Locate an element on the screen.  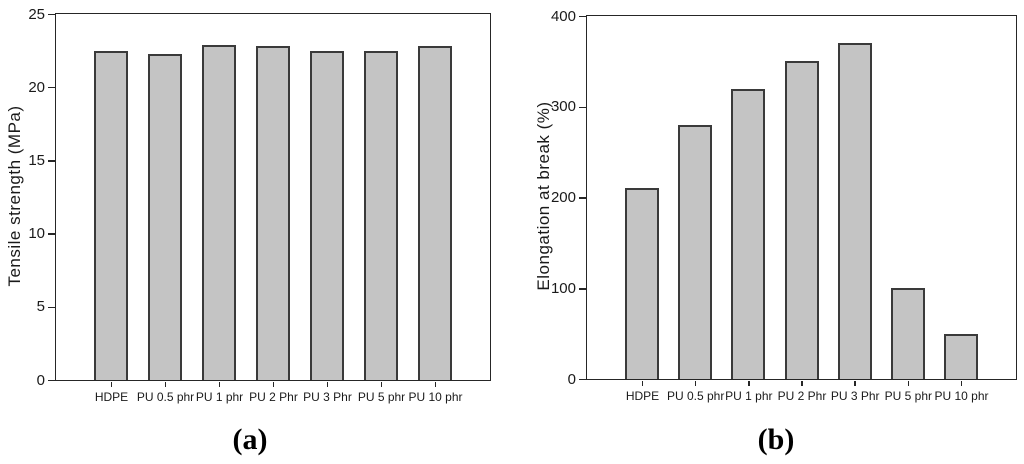
caption-b: (b) is located at coordinates (776, 439).